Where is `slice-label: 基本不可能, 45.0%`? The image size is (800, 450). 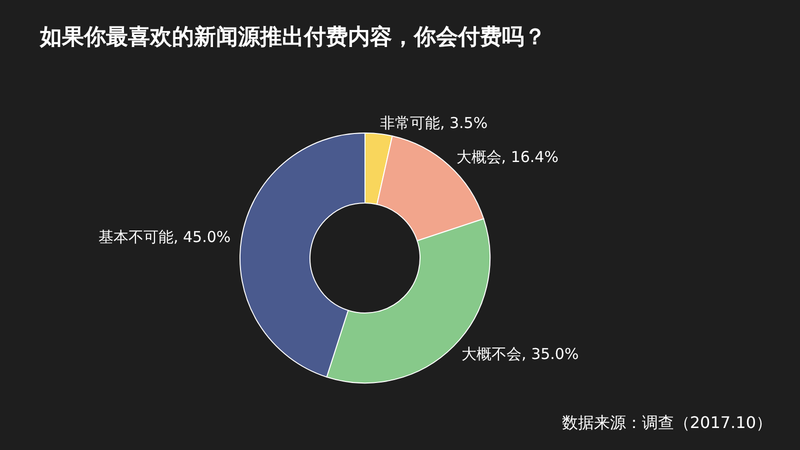
slice-label: 基本不可能, 45.0% is located at coordinates (164, 237).